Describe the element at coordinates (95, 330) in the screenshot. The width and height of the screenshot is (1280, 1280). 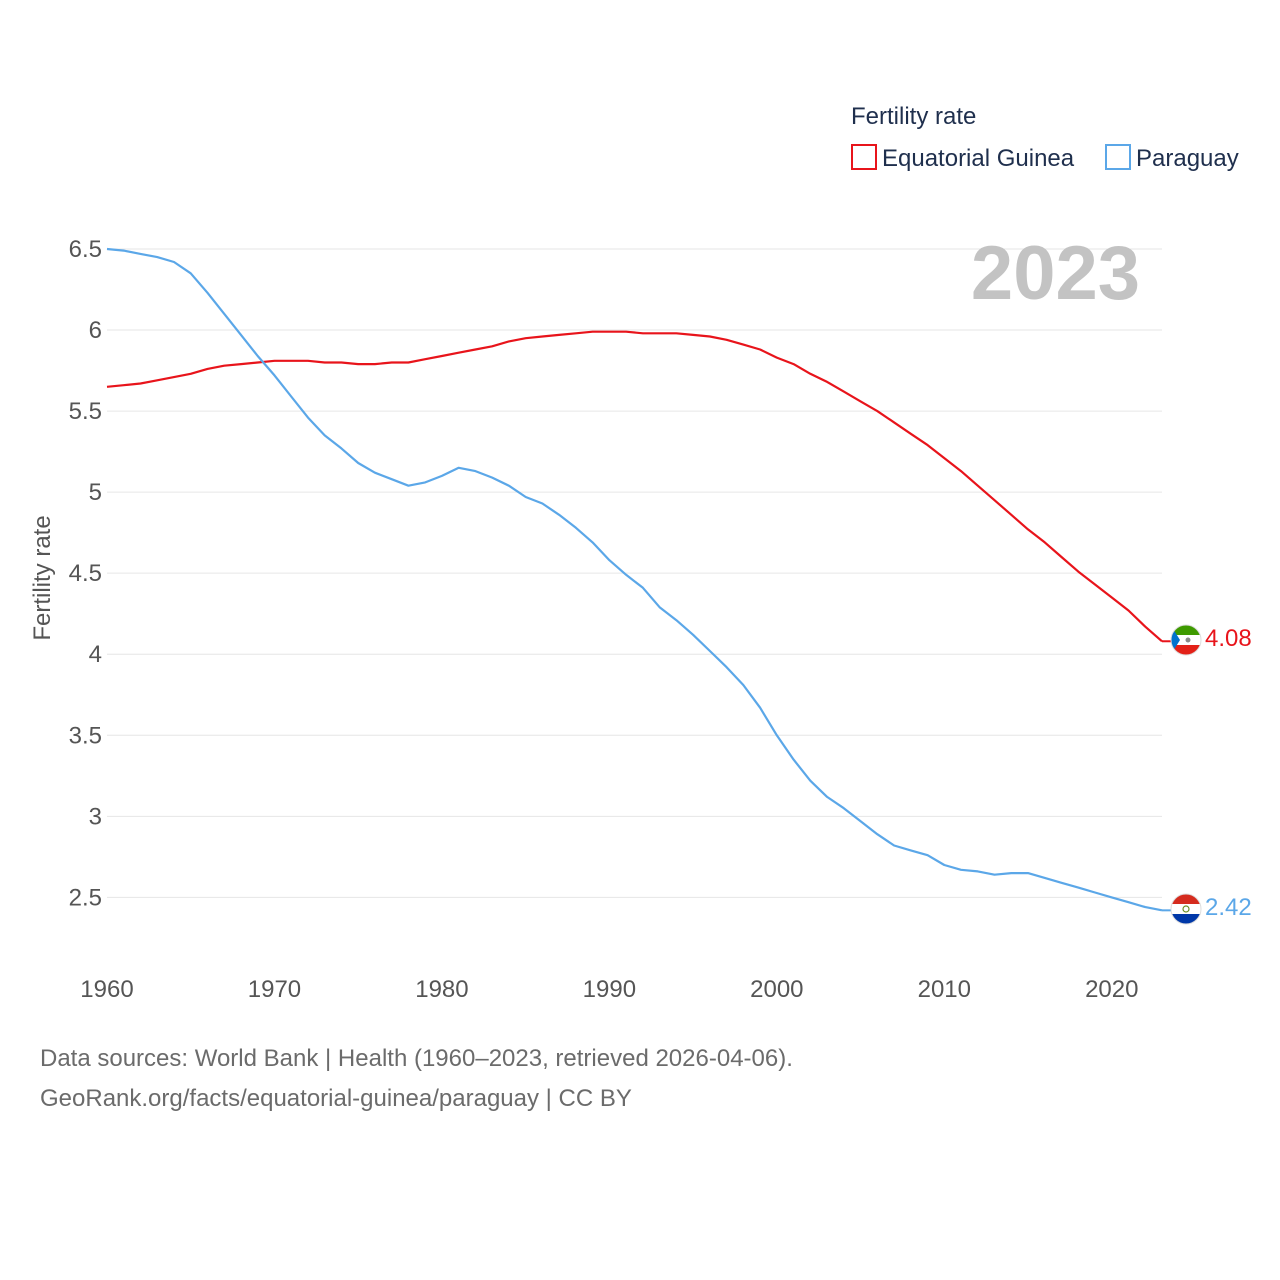
I see `y-tick-label: 6` at that location.